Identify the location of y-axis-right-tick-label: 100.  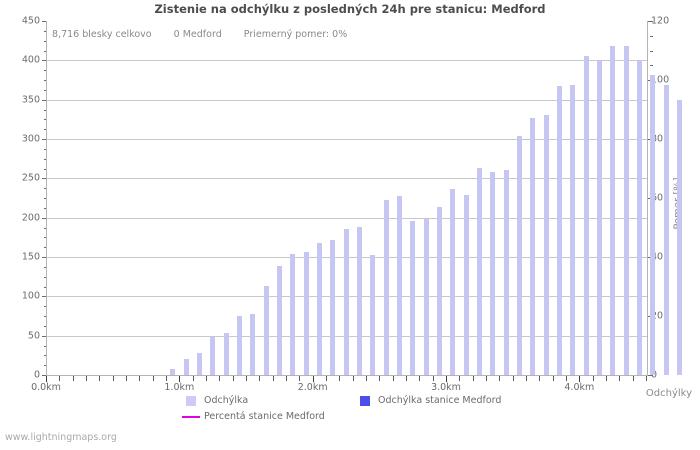
(660, 80).